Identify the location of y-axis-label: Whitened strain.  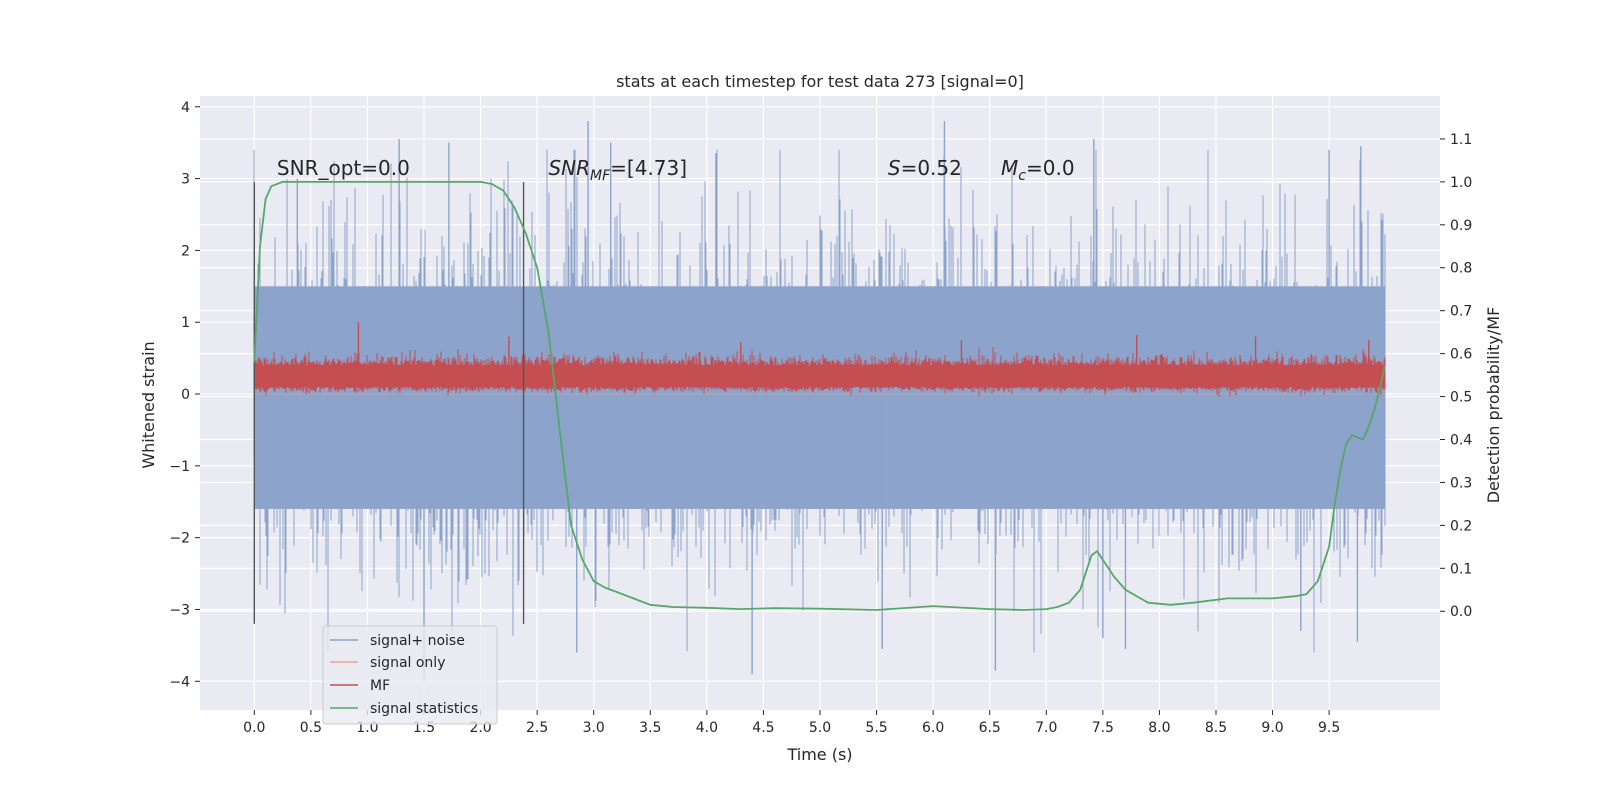
(148, 404).